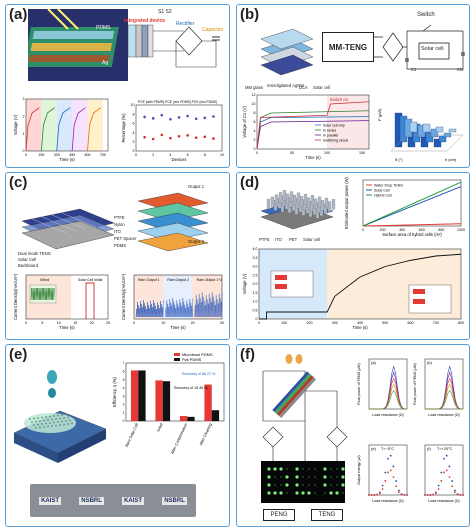  Describe the element at coordinates (59, 323) in the screenshot. I see `c1-xtick: 10` at that location.